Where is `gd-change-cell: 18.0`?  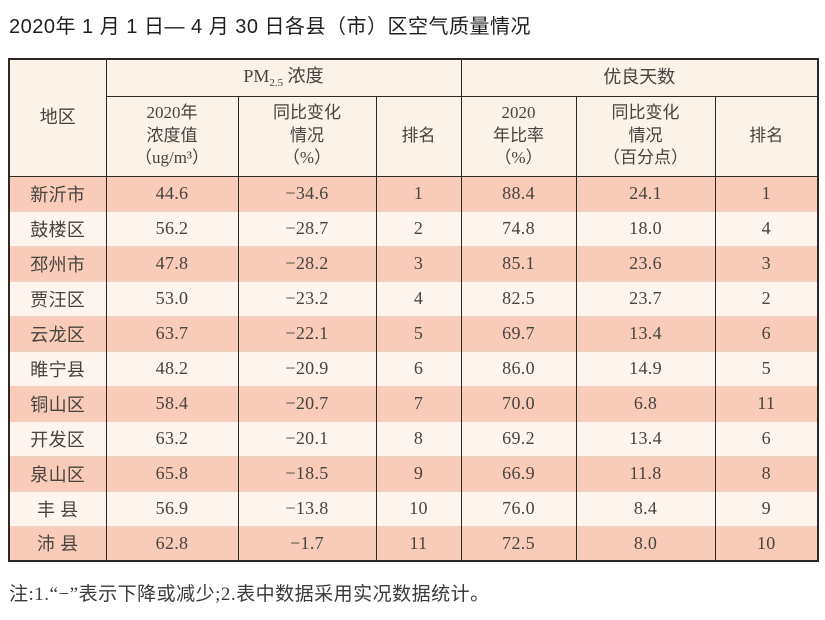 gd-change-cell: 18.0 is located at coordinates (645, 228).